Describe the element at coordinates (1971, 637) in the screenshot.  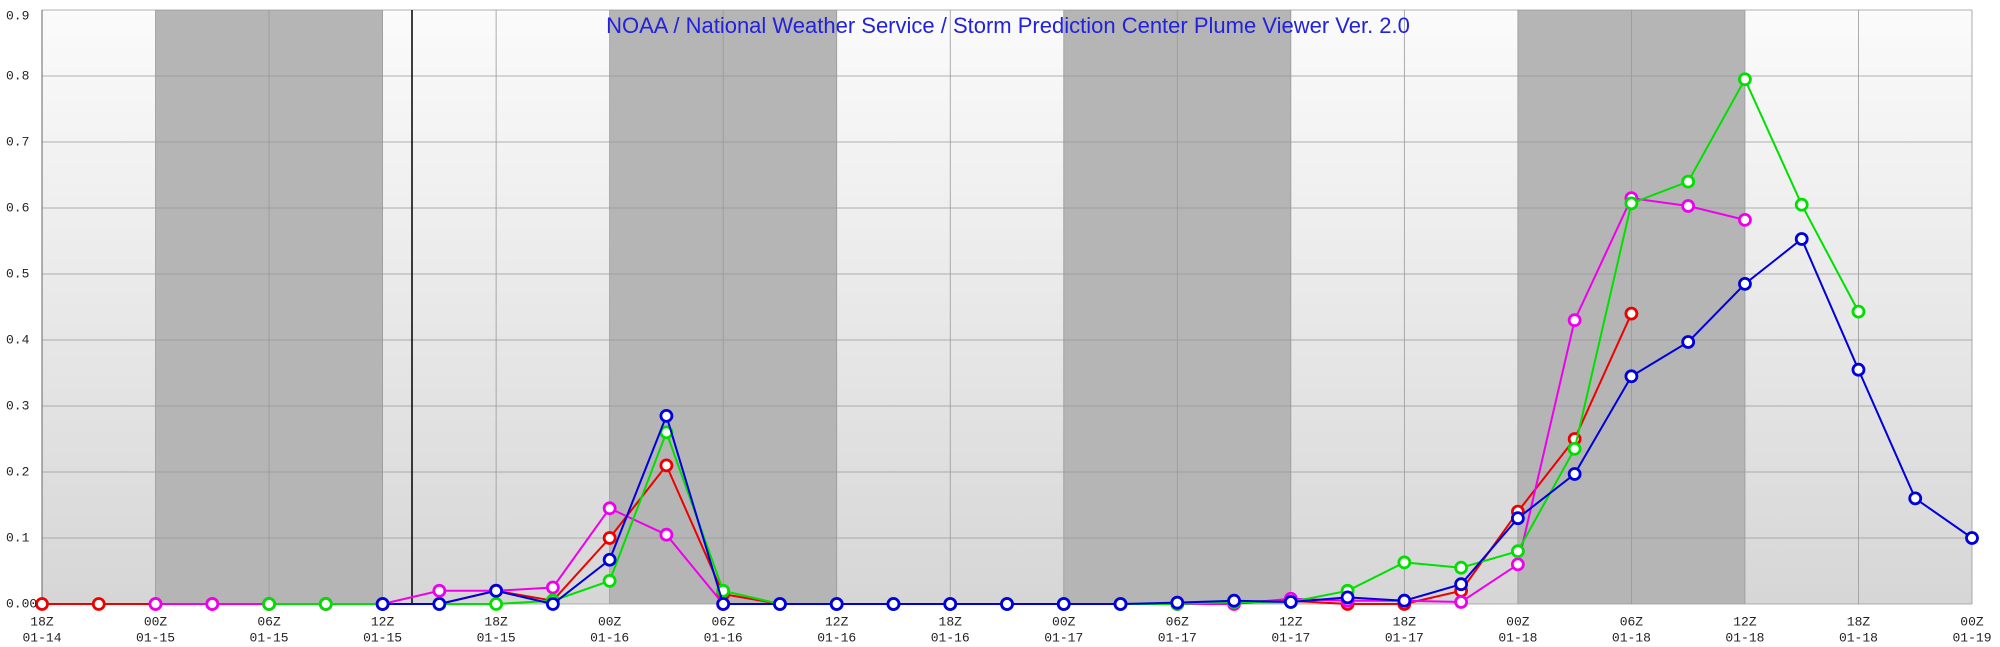
I see `x-tick-label: 01-19` at that location.